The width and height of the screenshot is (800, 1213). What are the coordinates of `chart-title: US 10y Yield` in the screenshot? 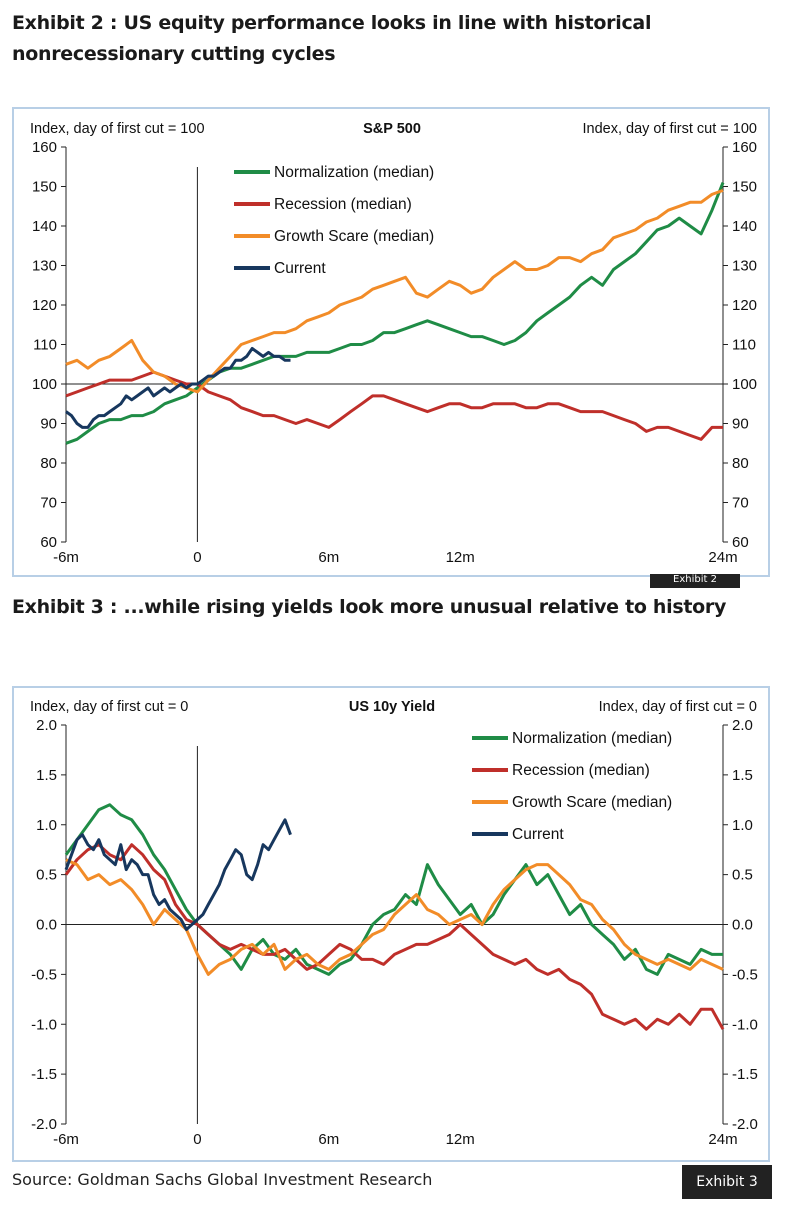 It's located at (392, 707).